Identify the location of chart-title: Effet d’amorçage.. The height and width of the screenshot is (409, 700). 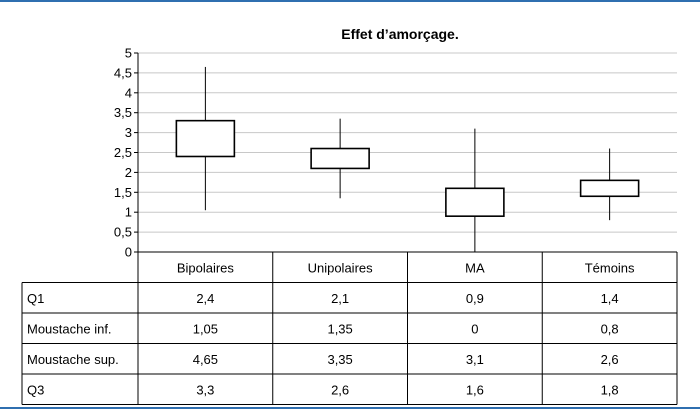
(400, 34).